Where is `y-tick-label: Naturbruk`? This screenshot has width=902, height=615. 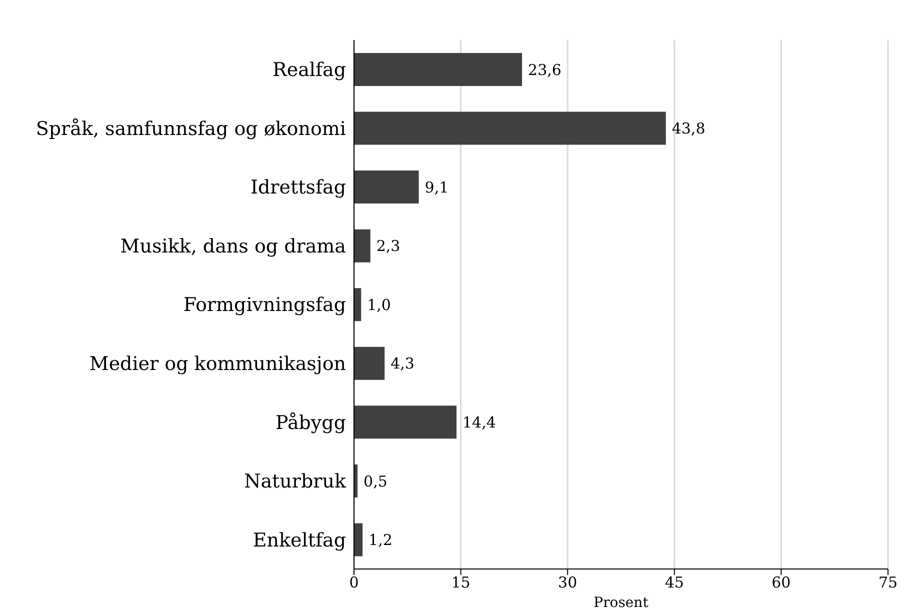
y-tick-label: Naturbruk is located at coordinates (295, 481).